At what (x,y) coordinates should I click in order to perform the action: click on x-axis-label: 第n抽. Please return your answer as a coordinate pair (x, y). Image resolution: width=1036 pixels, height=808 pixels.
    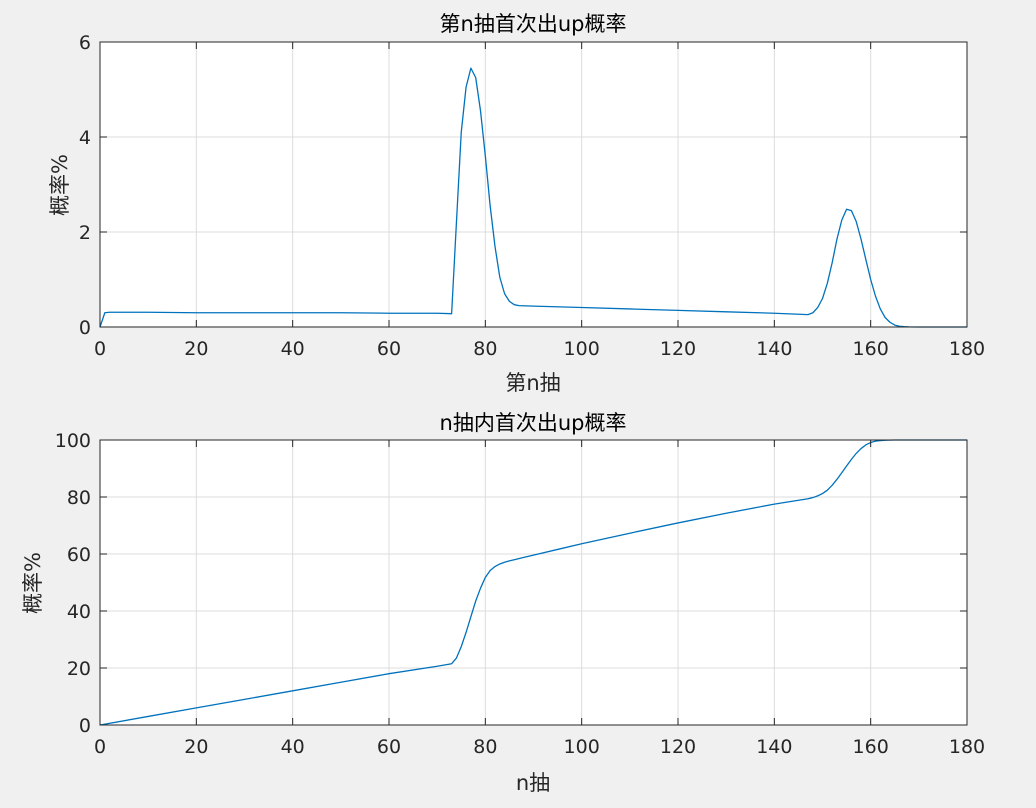
    Looking at the image, I should click on (532, 383).